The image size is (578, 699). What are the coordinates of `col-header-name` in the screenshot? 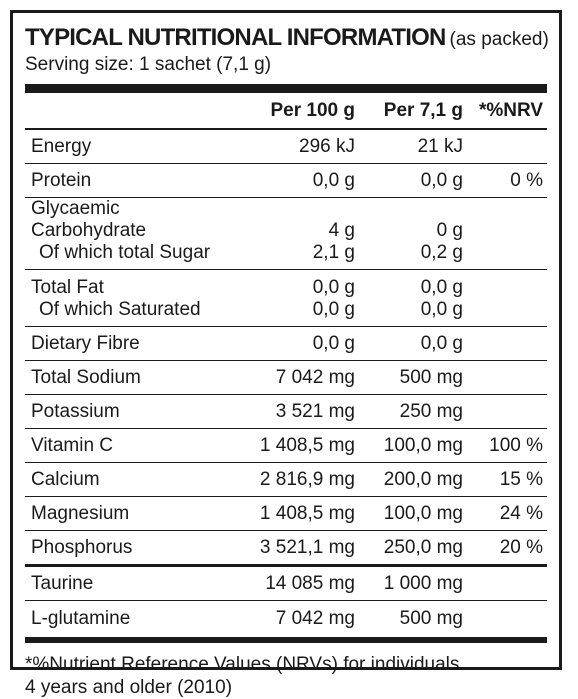 It's located at (130, 111).